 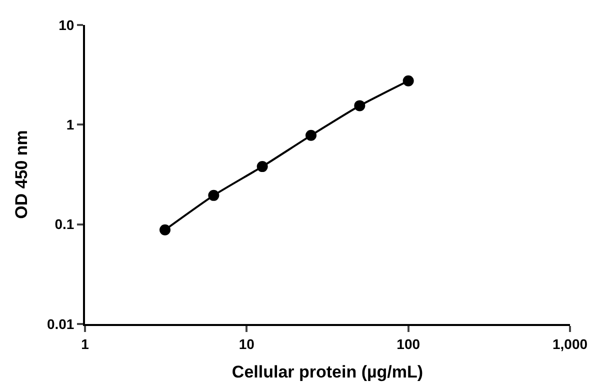 I want to click on y-tick-label: 1, so click(x=70, y=124).